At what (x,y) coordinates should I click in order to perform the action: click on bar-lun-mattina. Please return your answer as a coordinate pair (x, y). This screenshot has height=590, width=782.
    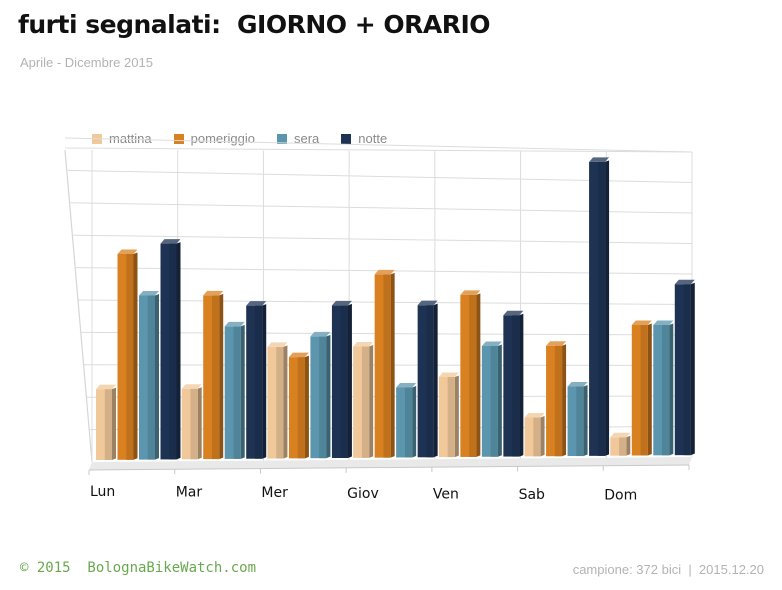
    Looking at the image, I should click on (106, 422).